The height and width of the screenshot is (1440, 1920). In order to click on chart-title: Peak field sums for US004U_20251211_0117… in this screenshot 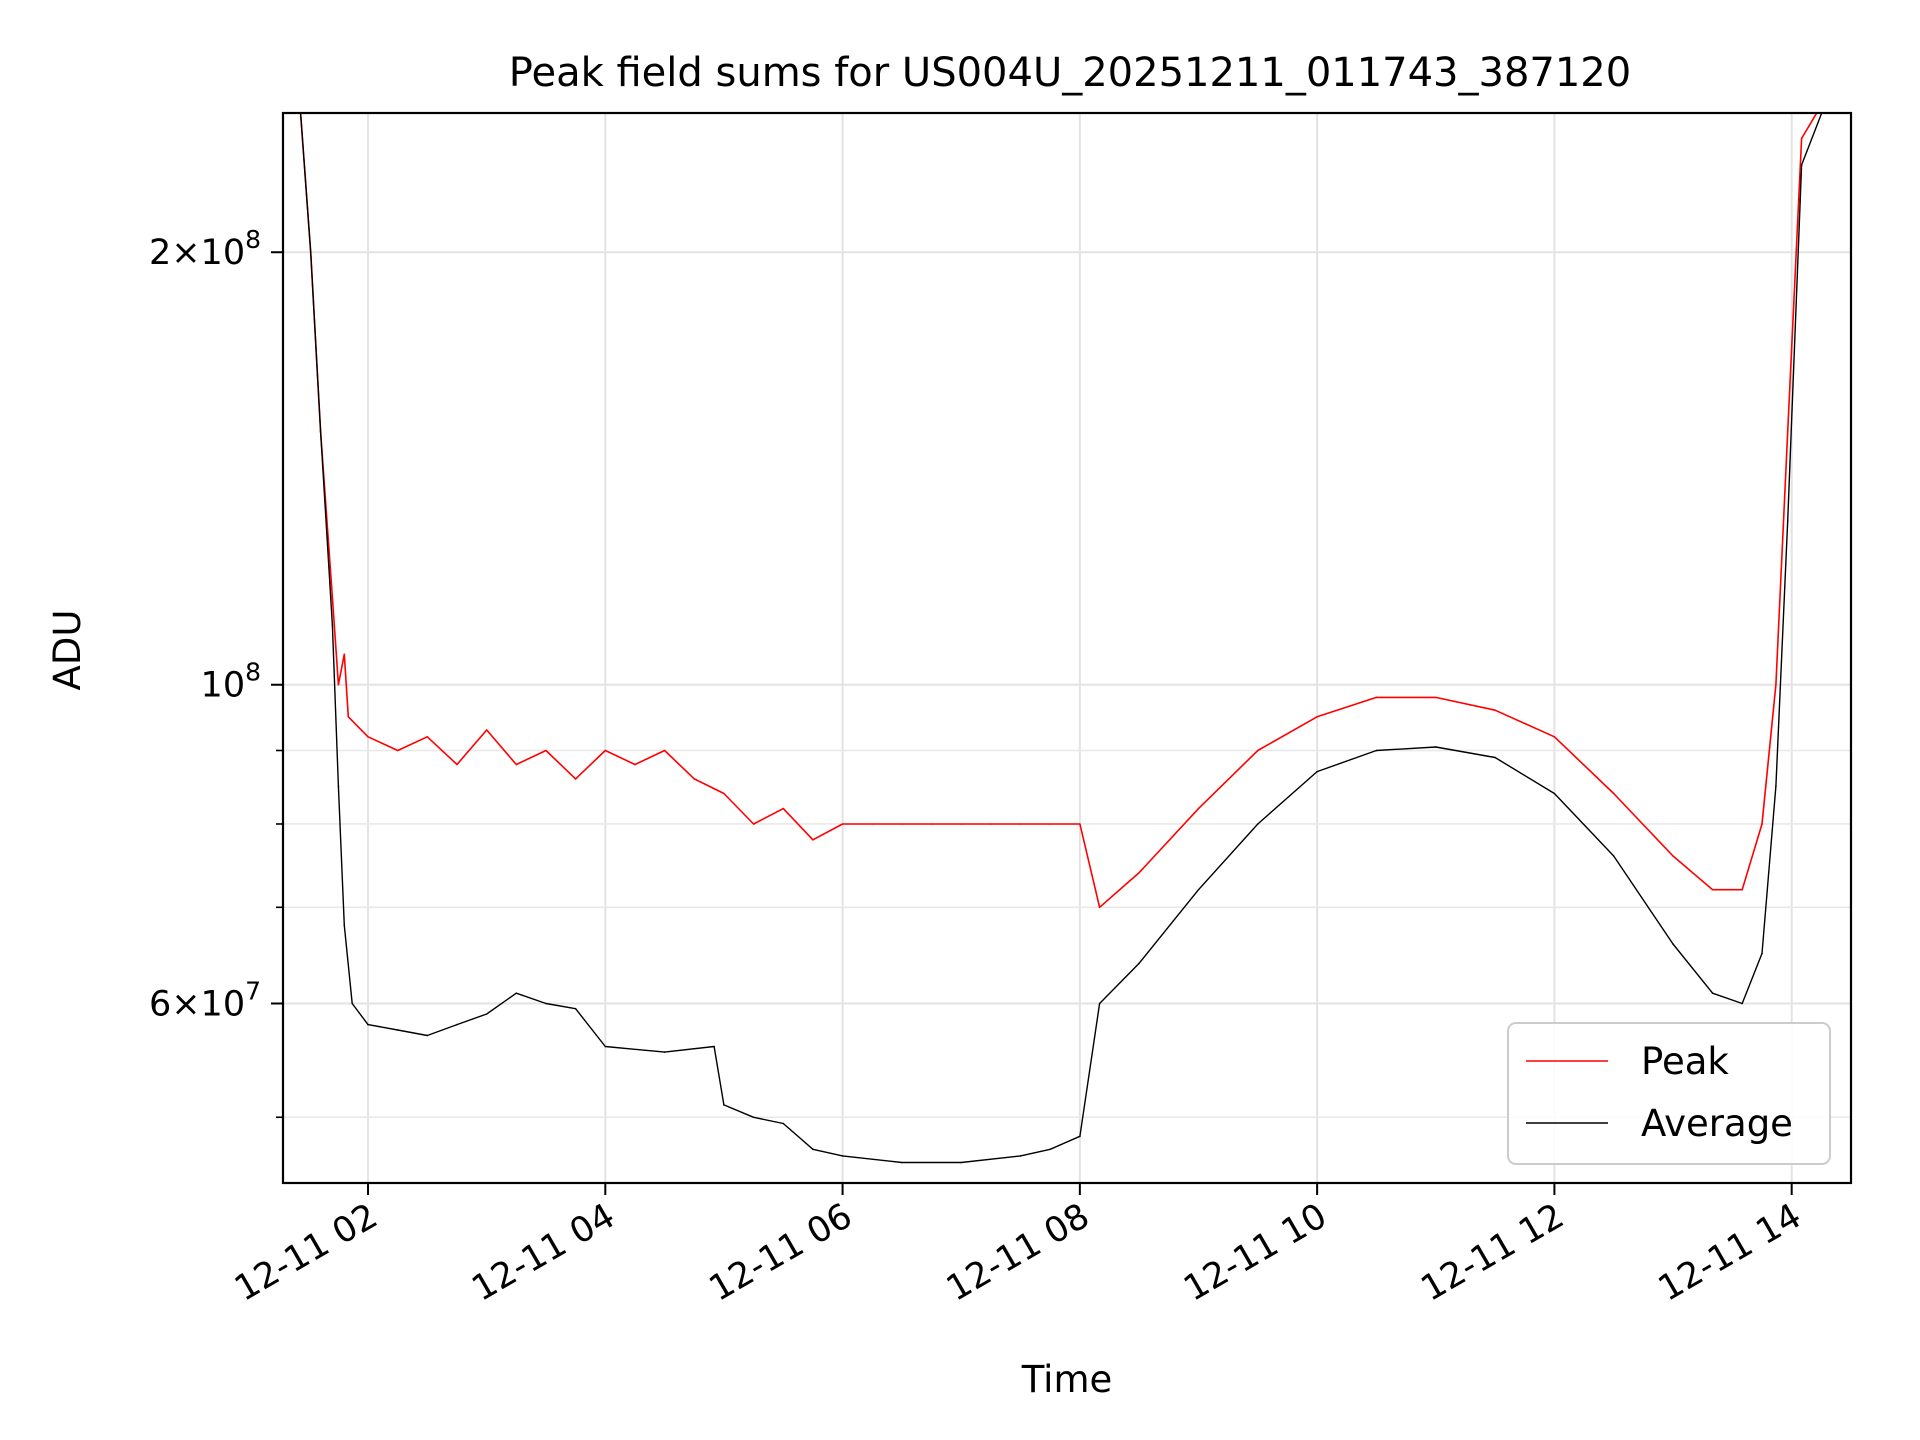, I will do `click(1070, 73)`.